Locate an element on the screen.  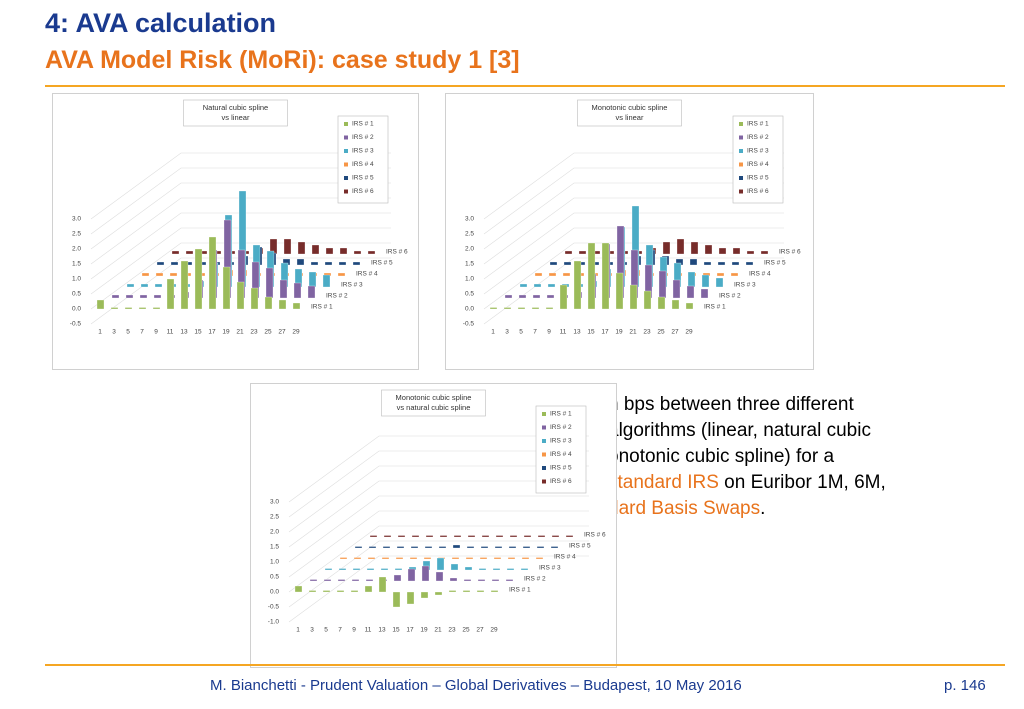
text-line: onotonic cubic spline) for a is located at coordinates (747, 457).